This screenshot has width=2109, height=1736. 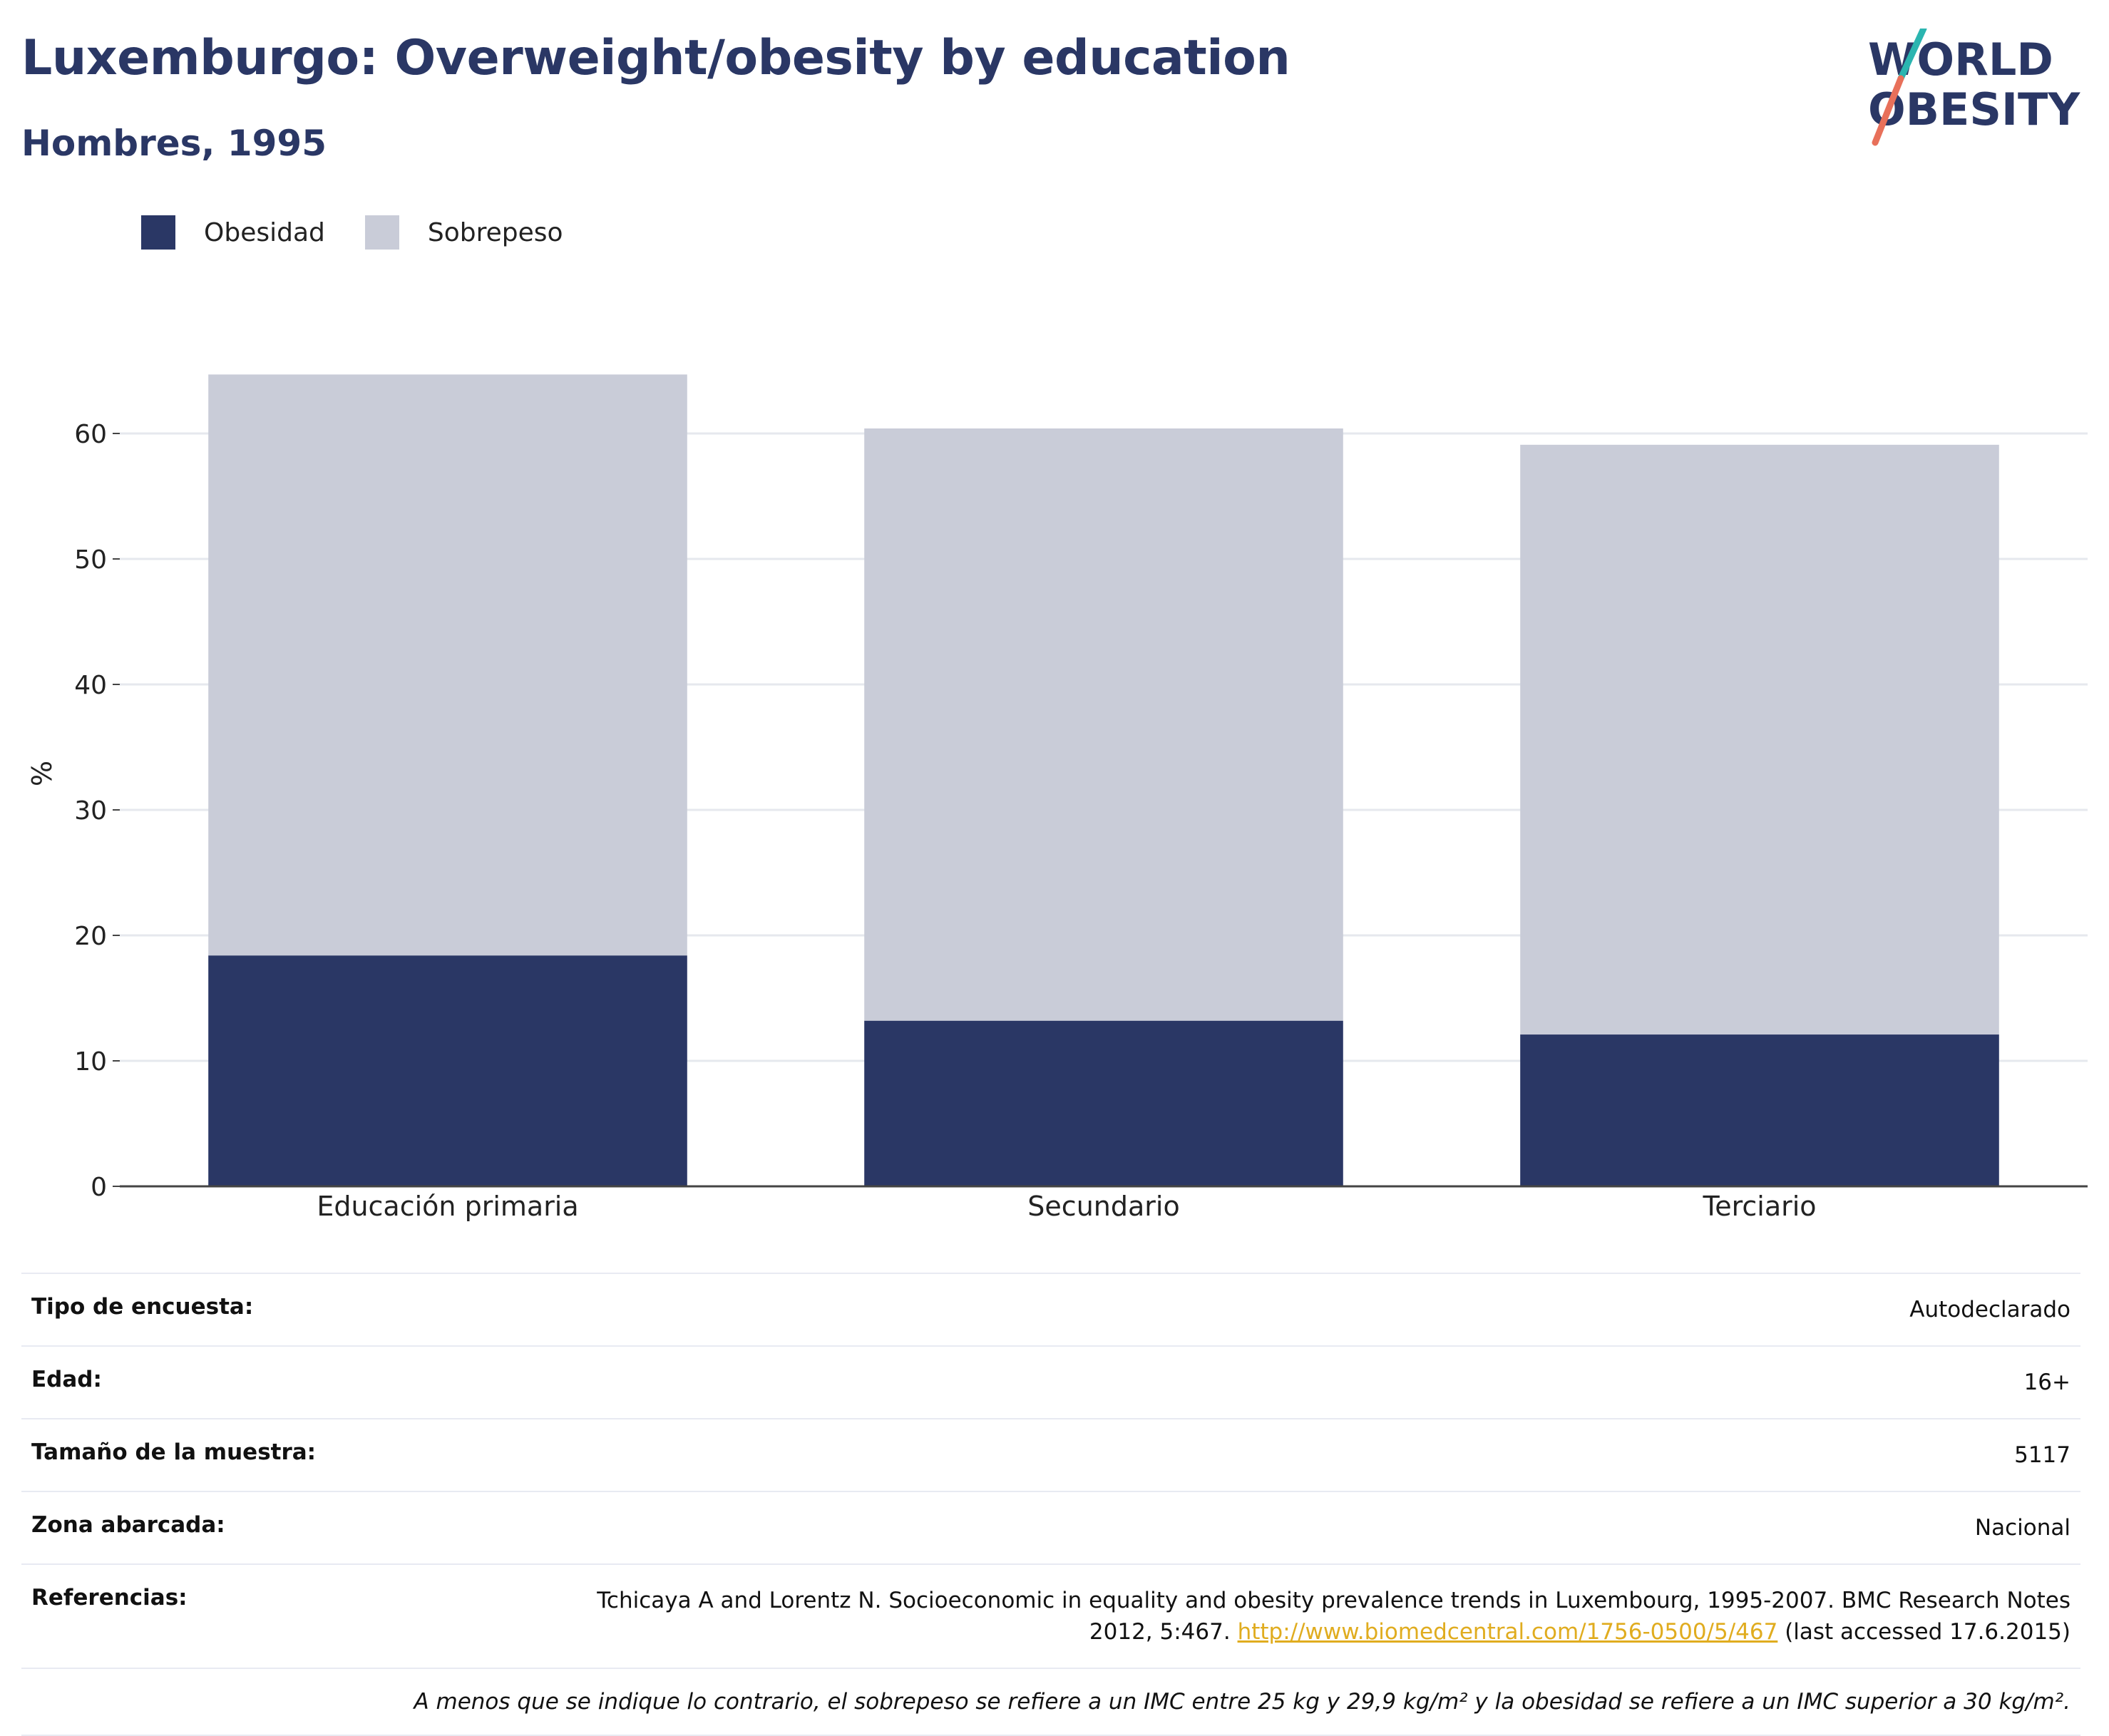 What do you see at coordinates (1923, 1632) in the screenshot?
I see `reference-text-after: (last accessed 17.6.2015)` at bounding box center [1923, 1632].